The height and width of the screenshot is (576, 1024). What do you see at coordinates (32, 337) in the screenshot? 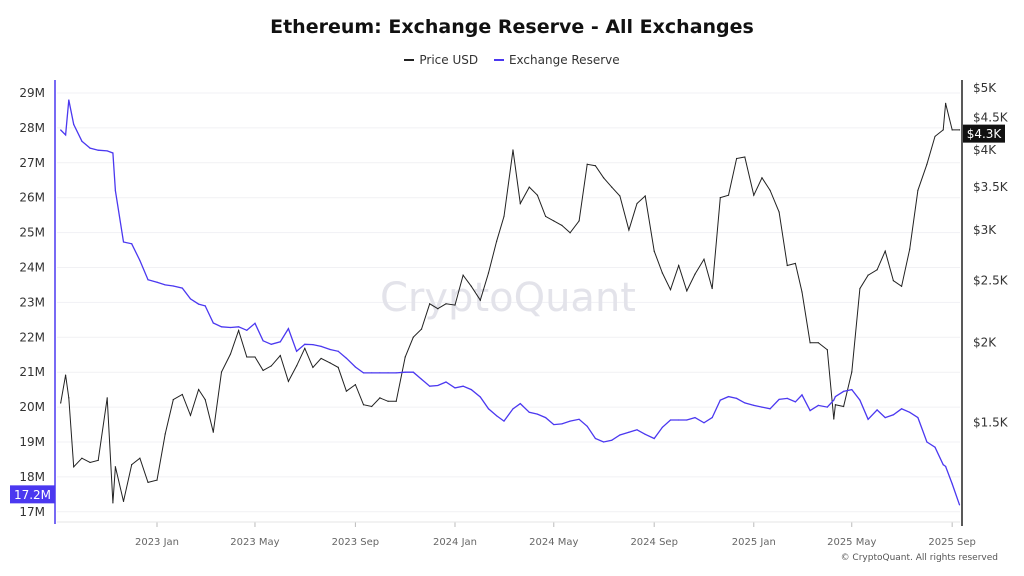
I see `left-tick-label: 22M` at bounding box center [32, 337].